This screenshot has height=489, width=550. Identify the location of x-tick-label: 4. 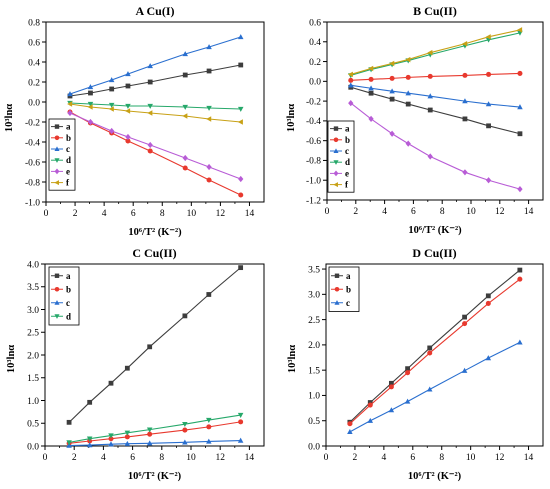
(383, 458).